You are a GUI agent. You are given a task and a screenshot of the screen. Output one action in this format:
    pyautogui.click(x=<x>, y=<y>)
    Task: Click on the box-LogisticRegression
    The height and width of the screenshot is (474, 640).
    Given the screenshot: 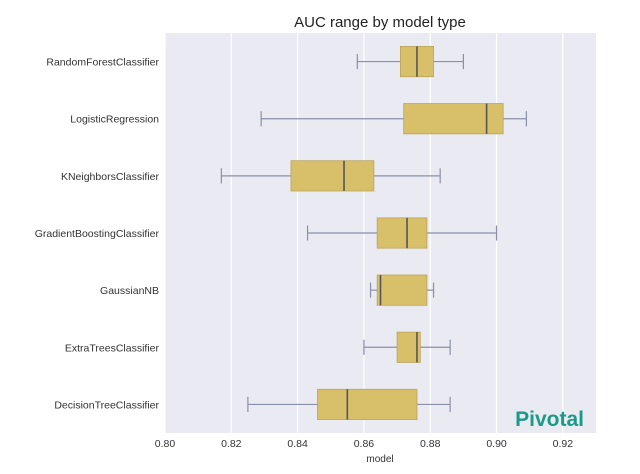 What is the action you would take?
    pyautogui.click(x=393, y=119)
    